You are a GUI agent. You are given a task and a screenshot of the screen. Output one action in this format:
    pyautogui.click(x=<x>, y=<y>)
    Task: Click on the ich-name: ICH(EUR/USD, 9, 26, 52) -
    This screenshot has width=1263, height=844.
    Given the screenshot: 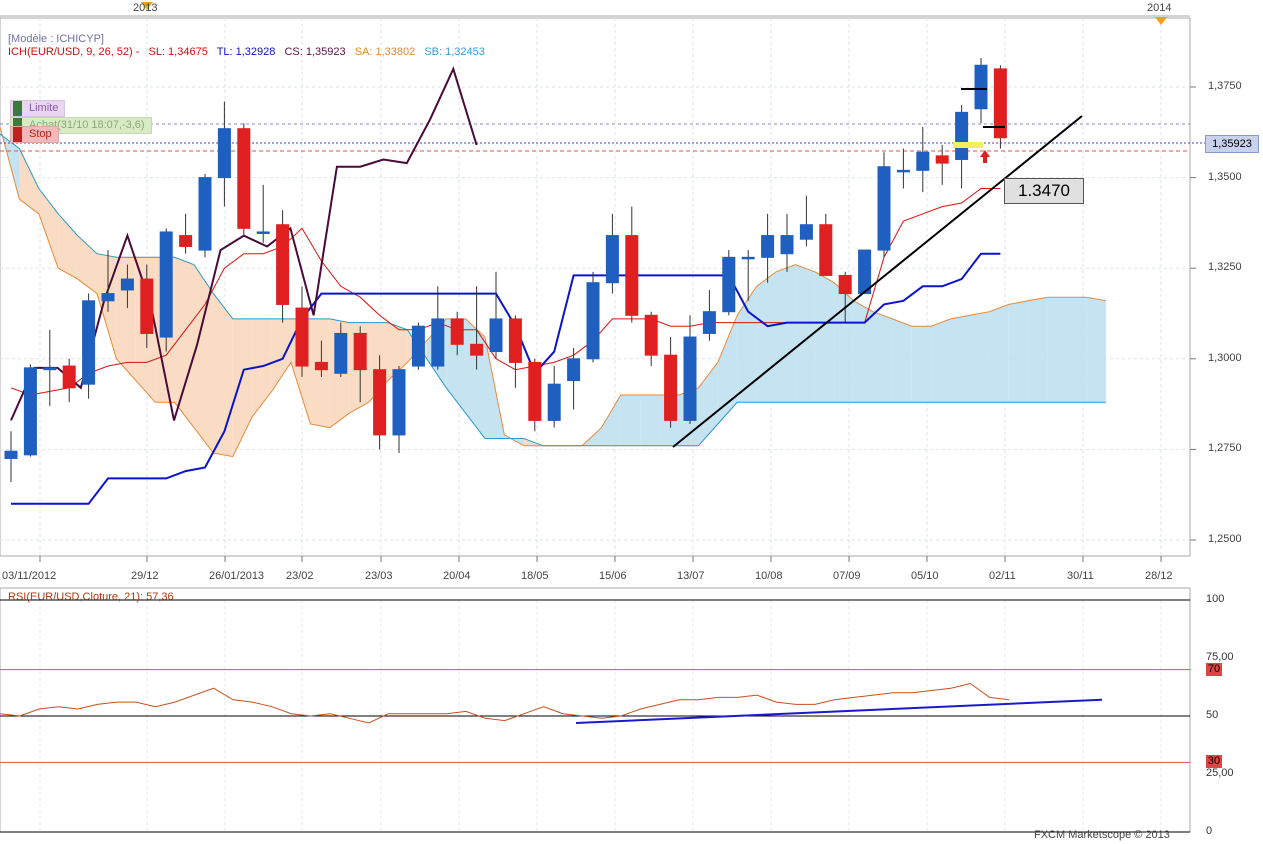 What is the action you would take?
    pyautogui.click(x=74, y=52)
    